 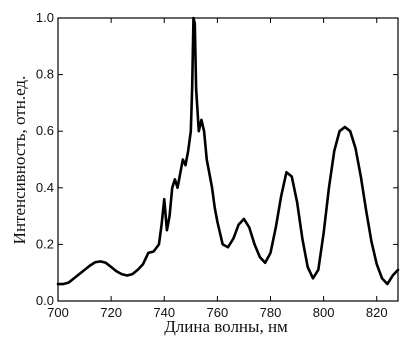 I want to click on x-tick-label: 720, so click(x=111, y=312).